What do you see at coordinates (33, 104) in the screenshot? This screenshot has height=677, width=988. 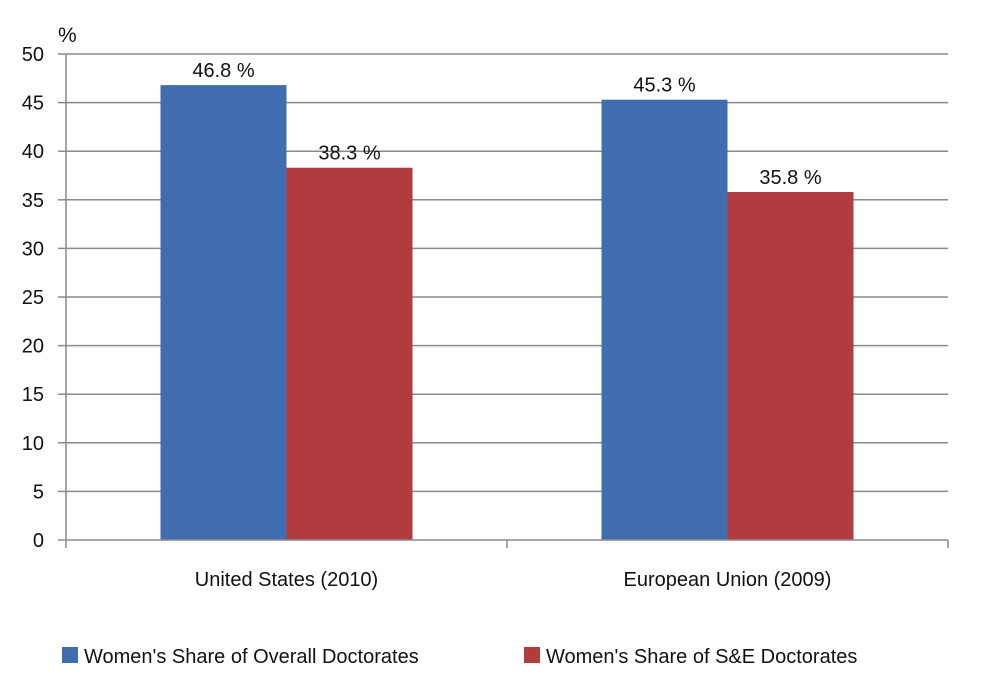 I see `y-tick-label: 45` at bounding box center [33, 104].